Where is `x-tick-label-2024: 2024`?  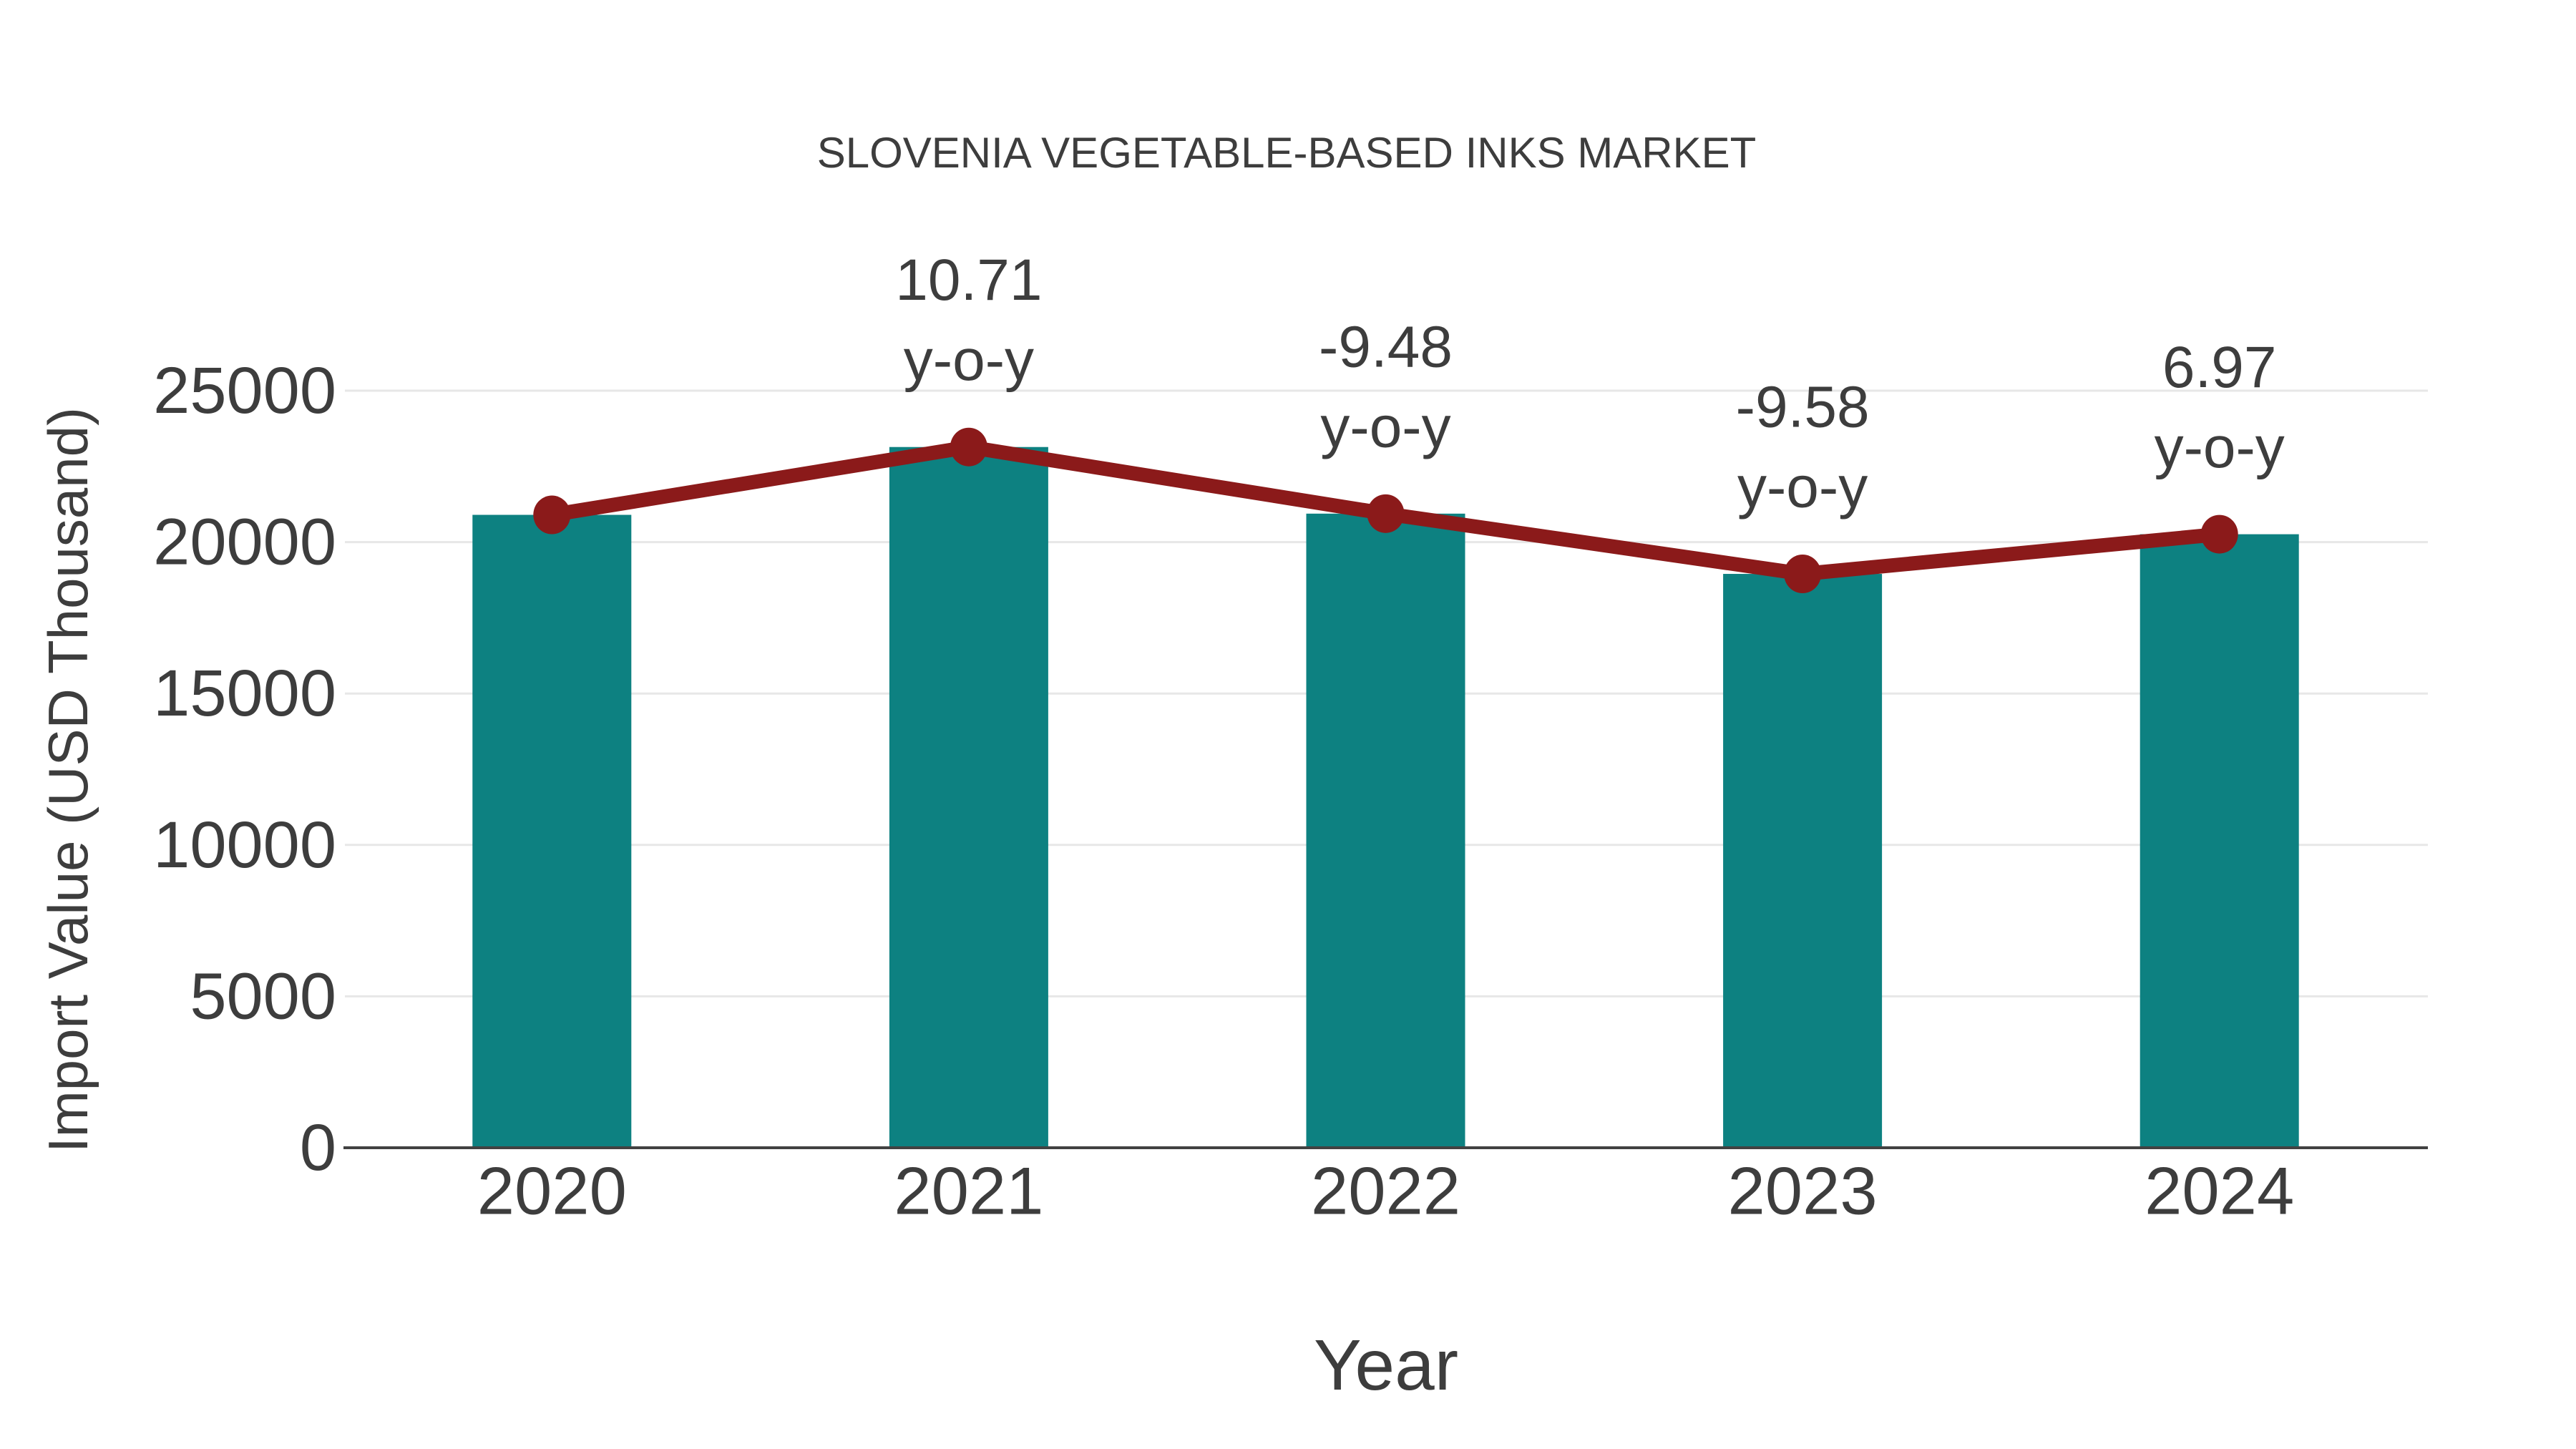 x-tick-label-2024: 2024 is located at coordinates (2219, 1191).